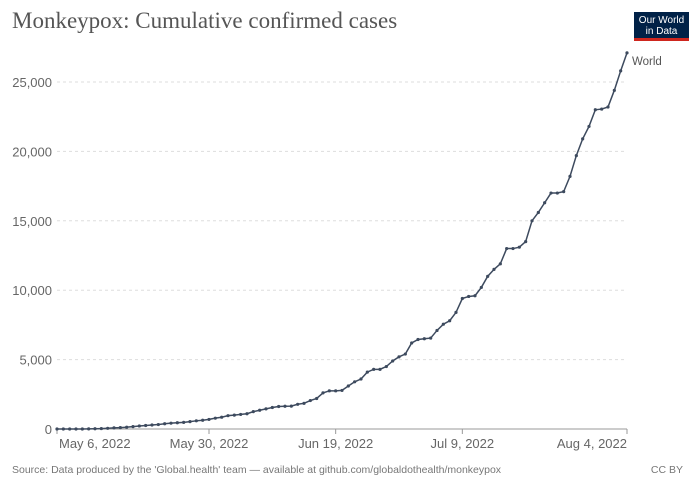 The height and width of the screenshot is (491, 696). I want to click on license-label: CC BY, so click(666, 470).